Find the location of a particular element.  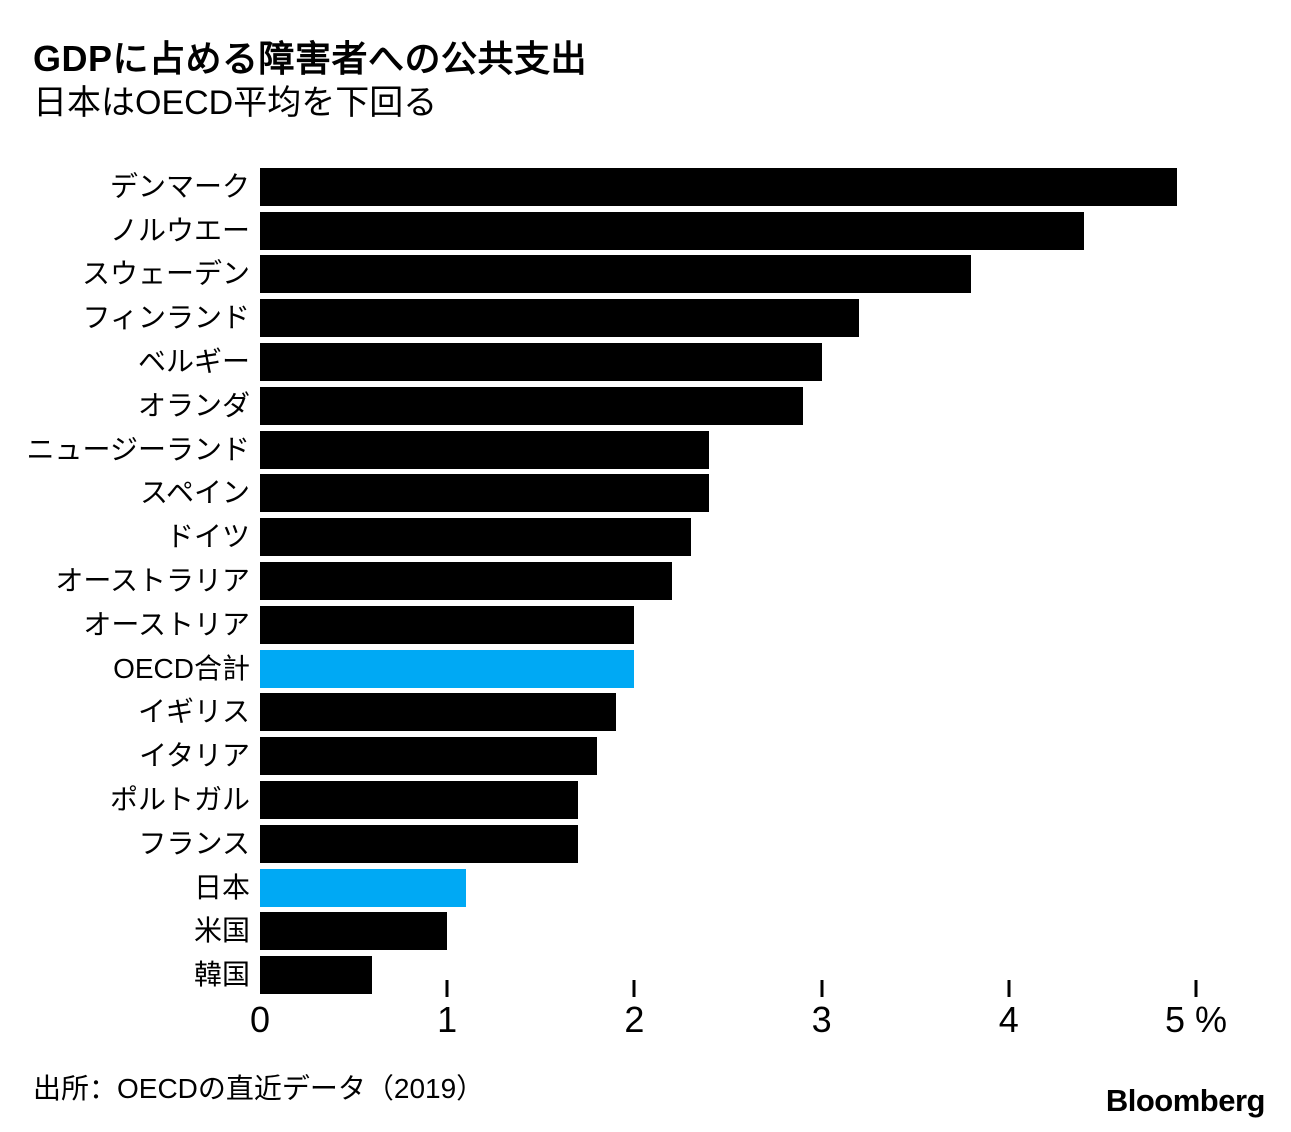

category-label: 日本 is located at coordinates (221, 887).